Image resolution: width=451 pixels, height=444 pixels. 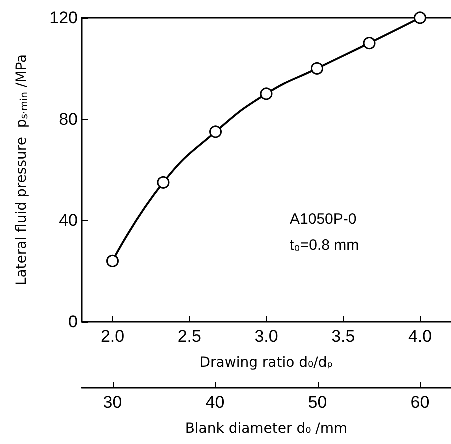 I want to click on x-axis-title: Drawing ratio d₀/dₚ, so click(x=267, y=363).